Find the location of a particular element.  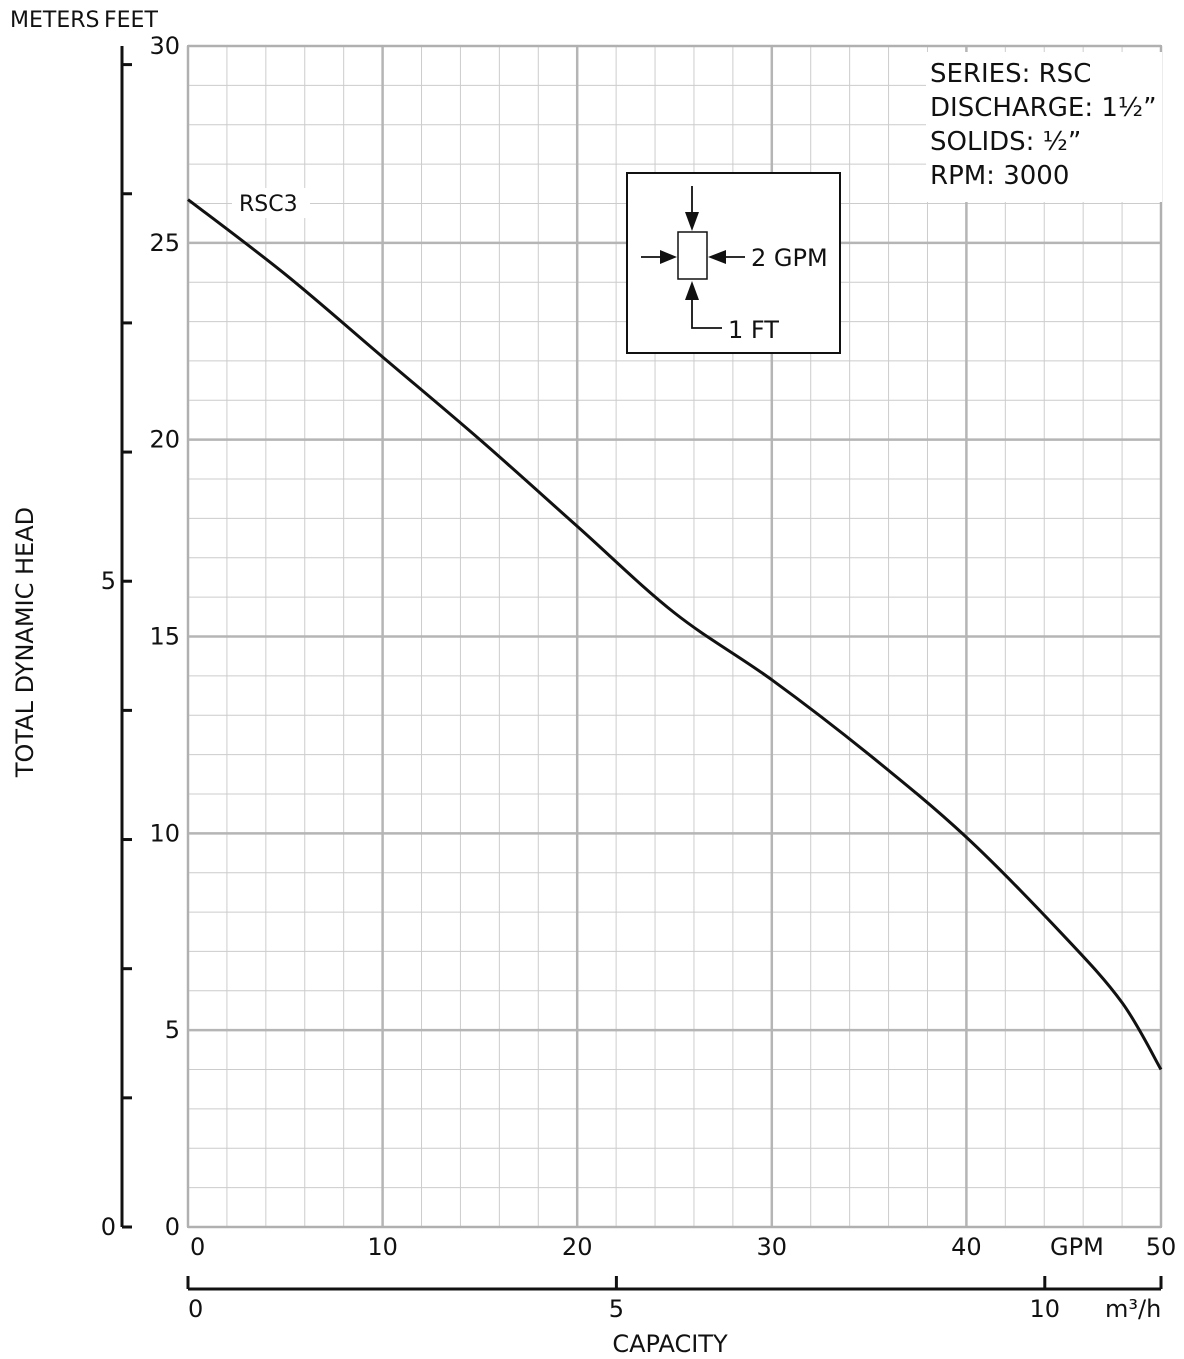

feet-axis-ticks: 0 5 10 15 20 25 30 is located at coordinates (164, 636).